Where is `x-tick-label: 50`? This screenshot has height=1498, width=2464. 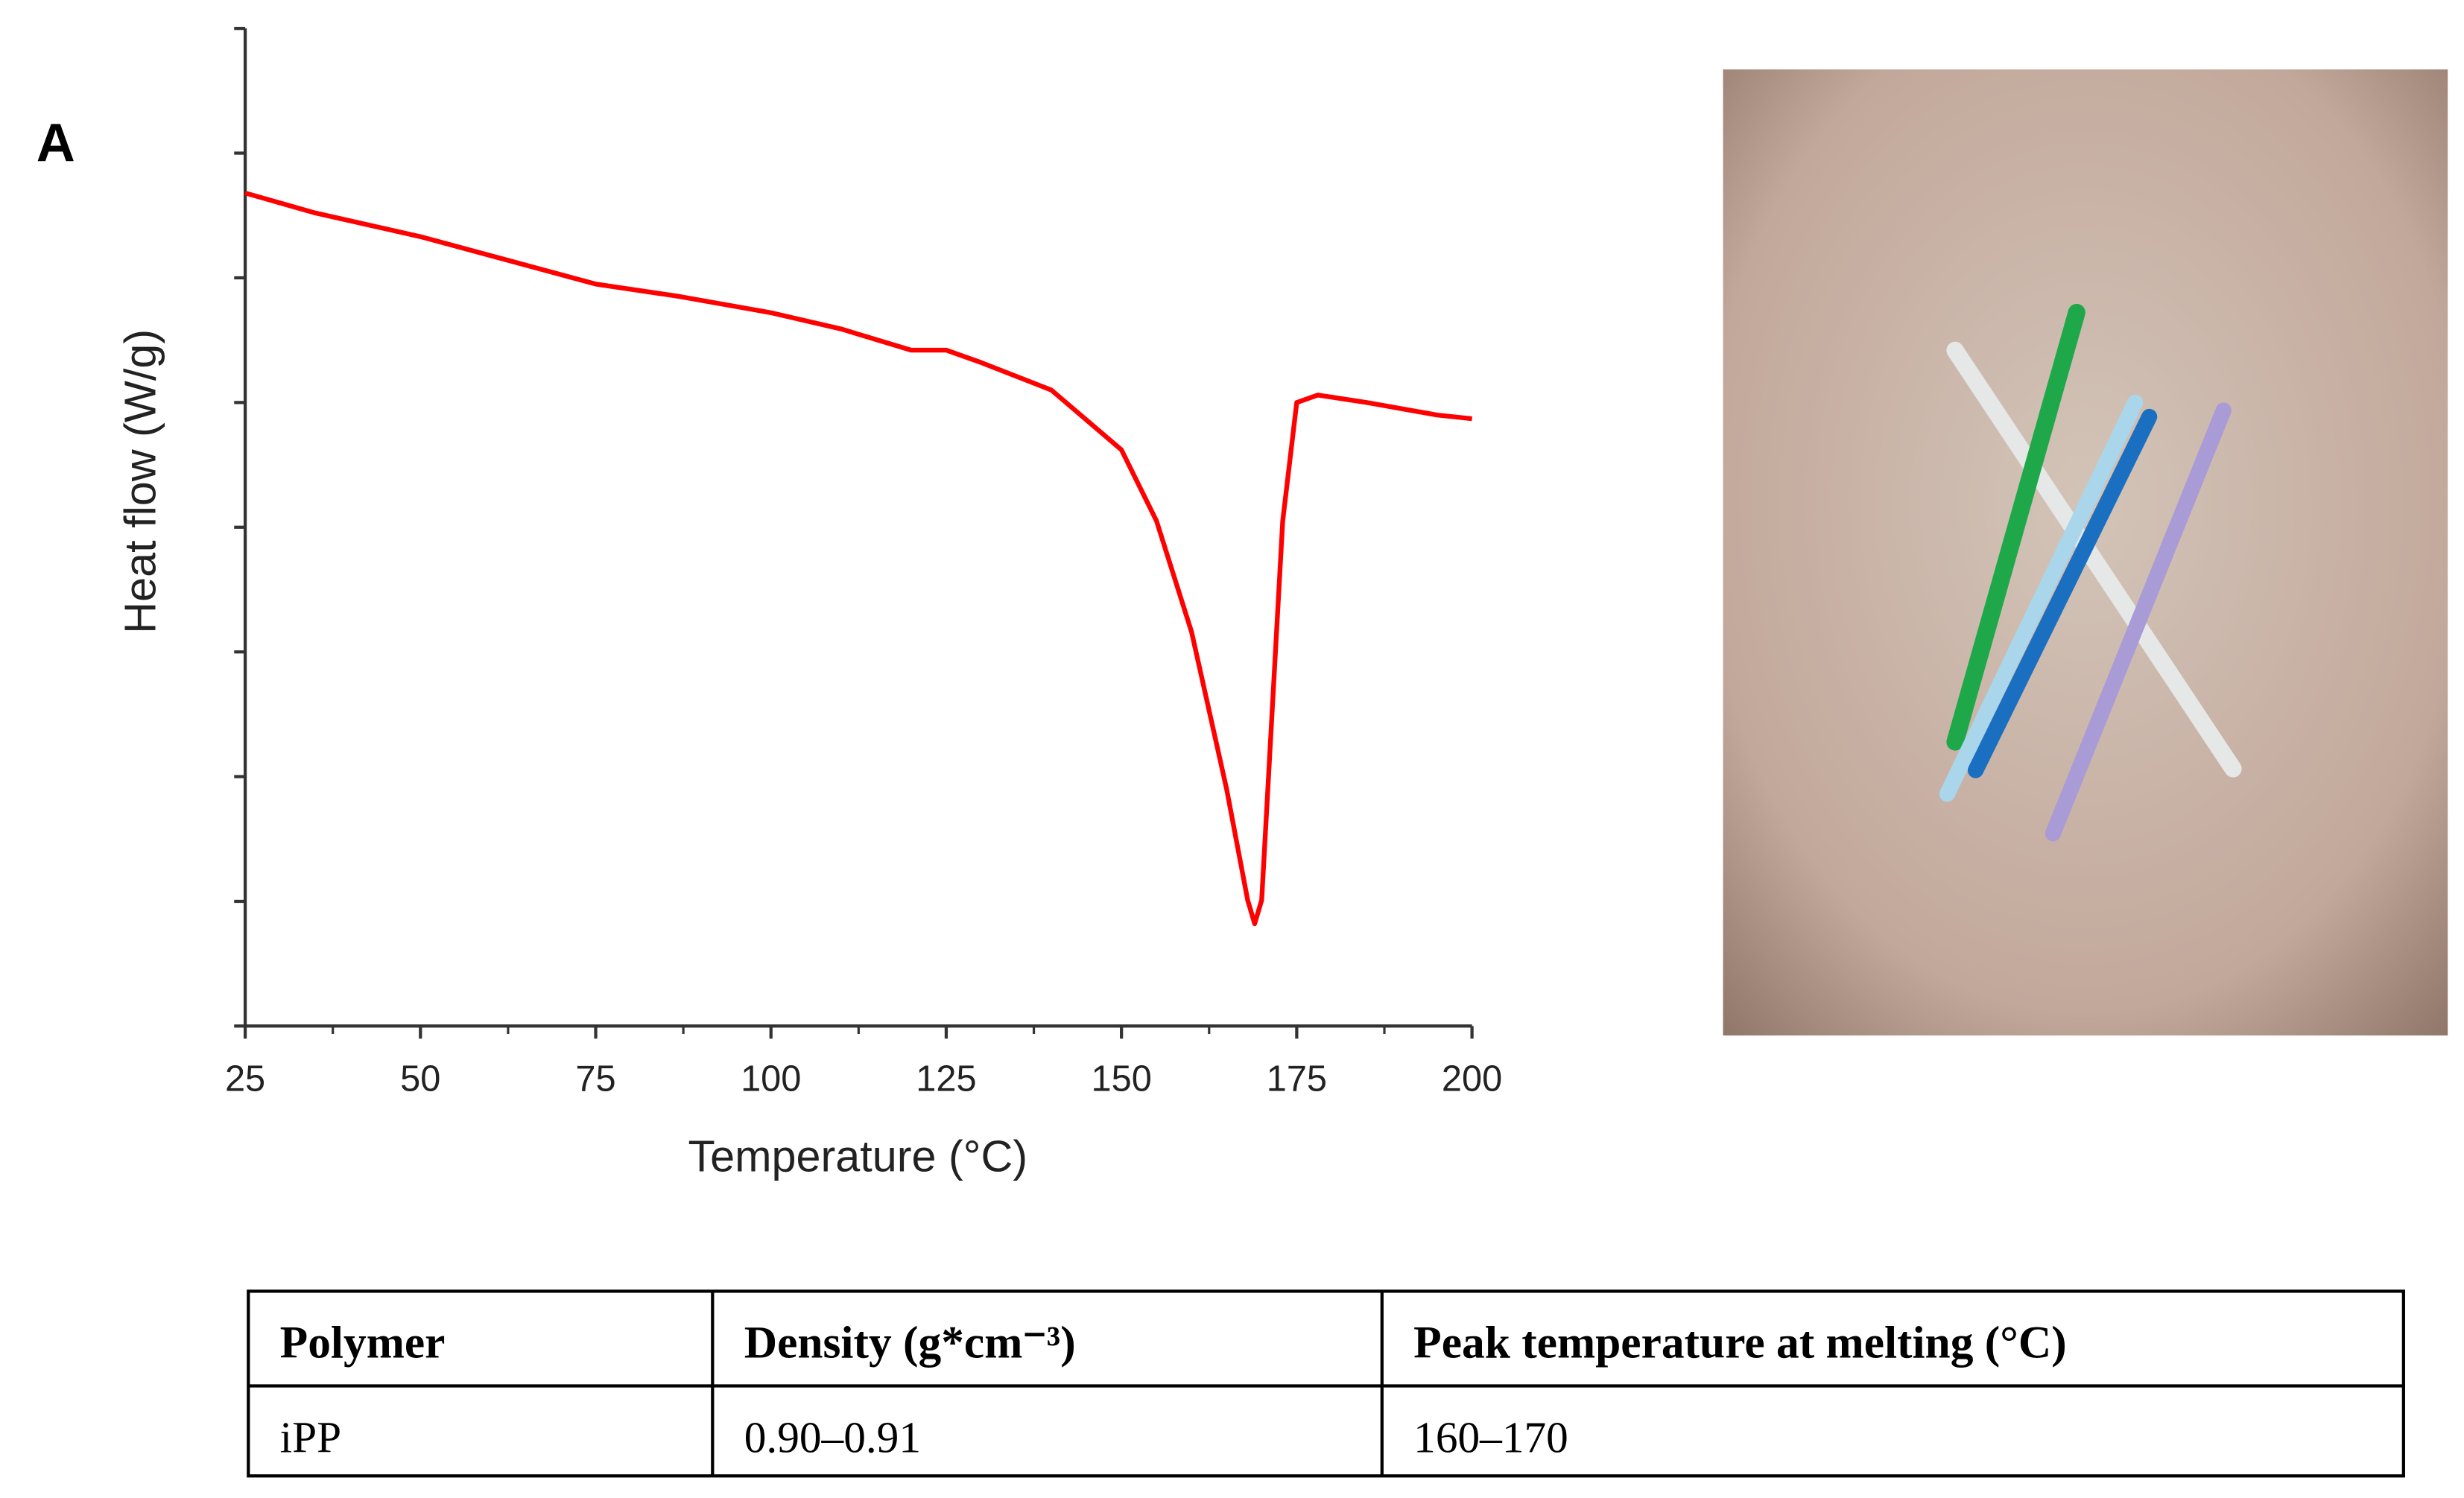 x-tick-label: 50 is located at coordinates (420, 1079).